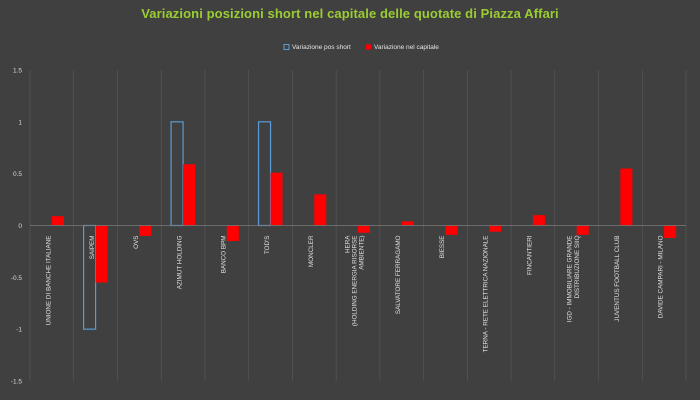  I want to click on x-category-label: BANCO BPM, so click(223, 255).